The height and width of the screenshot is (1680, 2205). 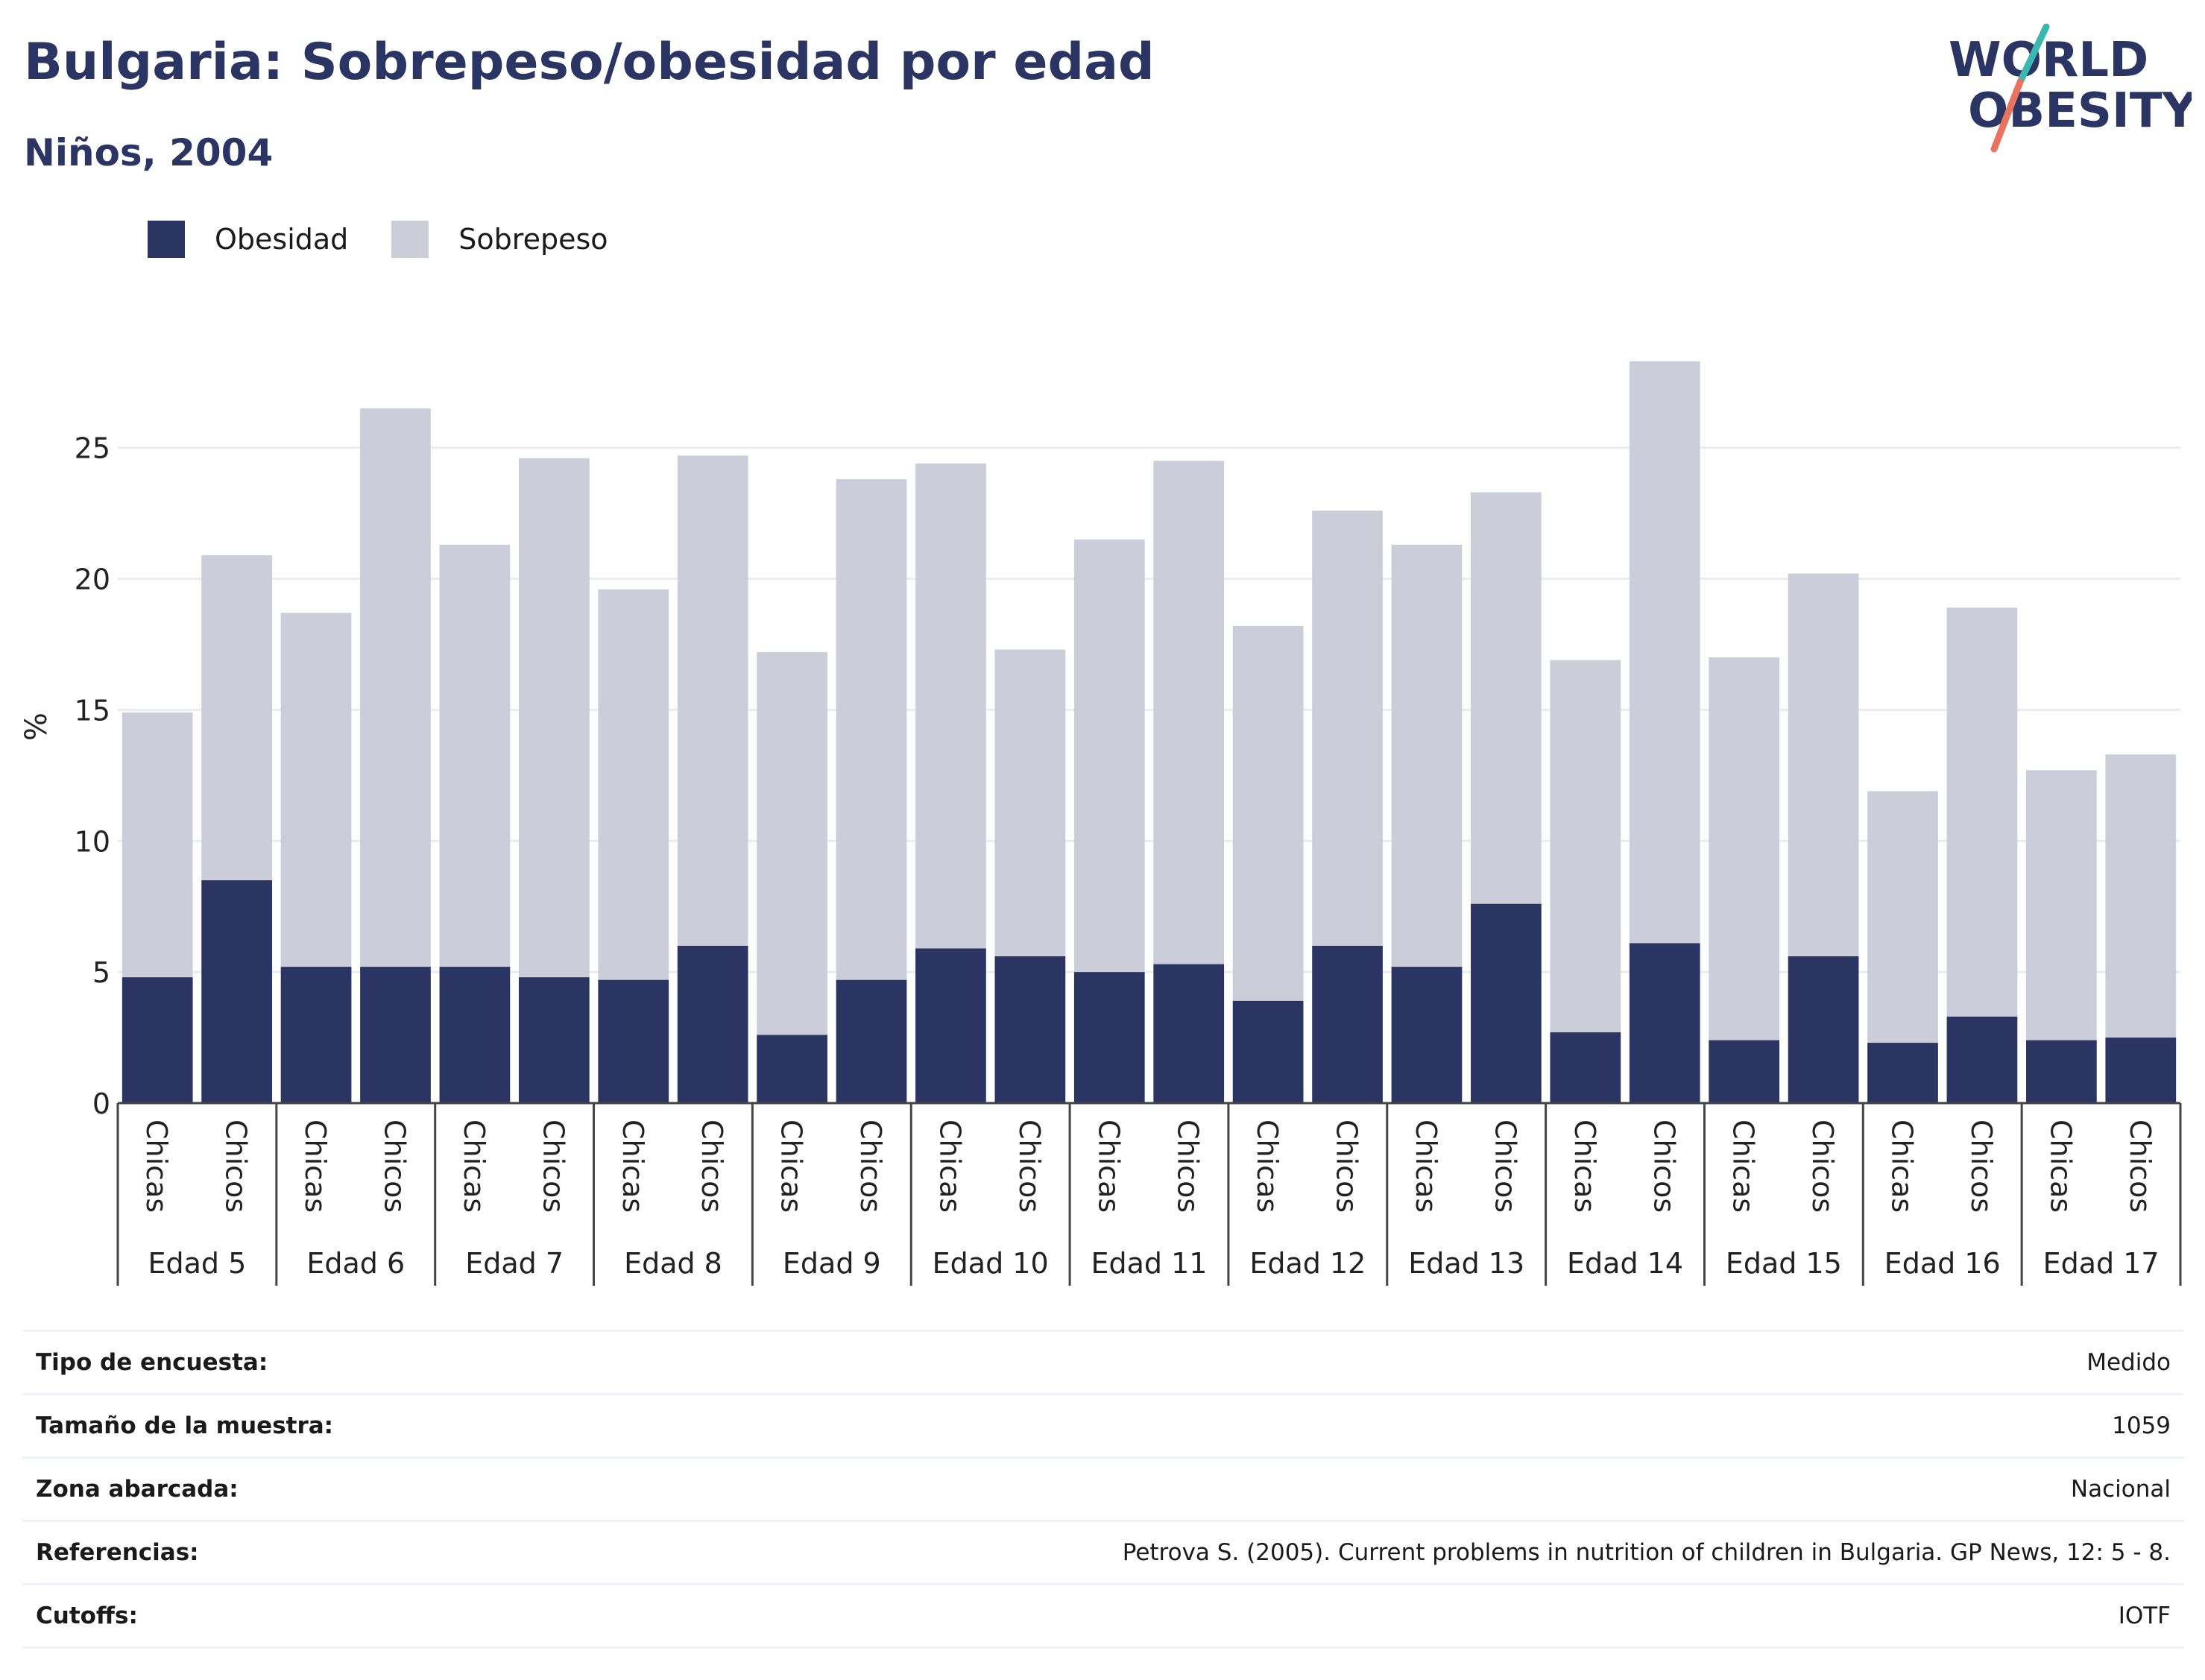 What do you see at coordinates (185, 1425) in the screenshot?
I see `info-label: Tamaño de la muestra:` at bounding box center [185, 1425].